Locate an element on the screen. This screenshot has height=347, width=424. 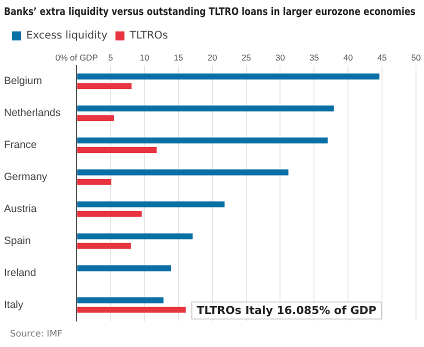
y-tick-label: Belgium is located at coordinates (23, 81).